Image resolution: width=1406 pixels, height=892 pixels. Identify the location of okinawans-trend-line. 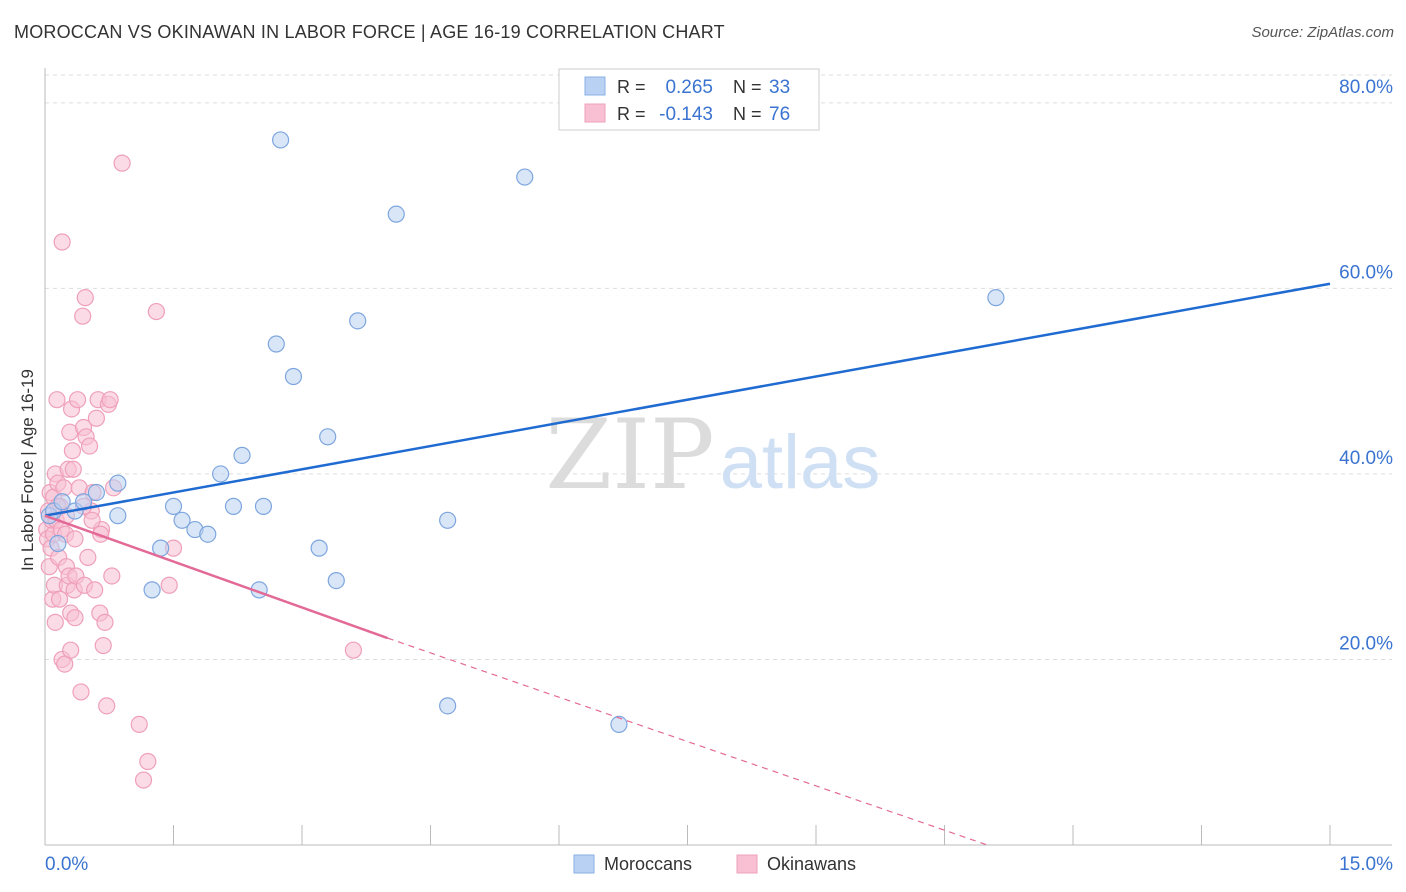
(216, 577).